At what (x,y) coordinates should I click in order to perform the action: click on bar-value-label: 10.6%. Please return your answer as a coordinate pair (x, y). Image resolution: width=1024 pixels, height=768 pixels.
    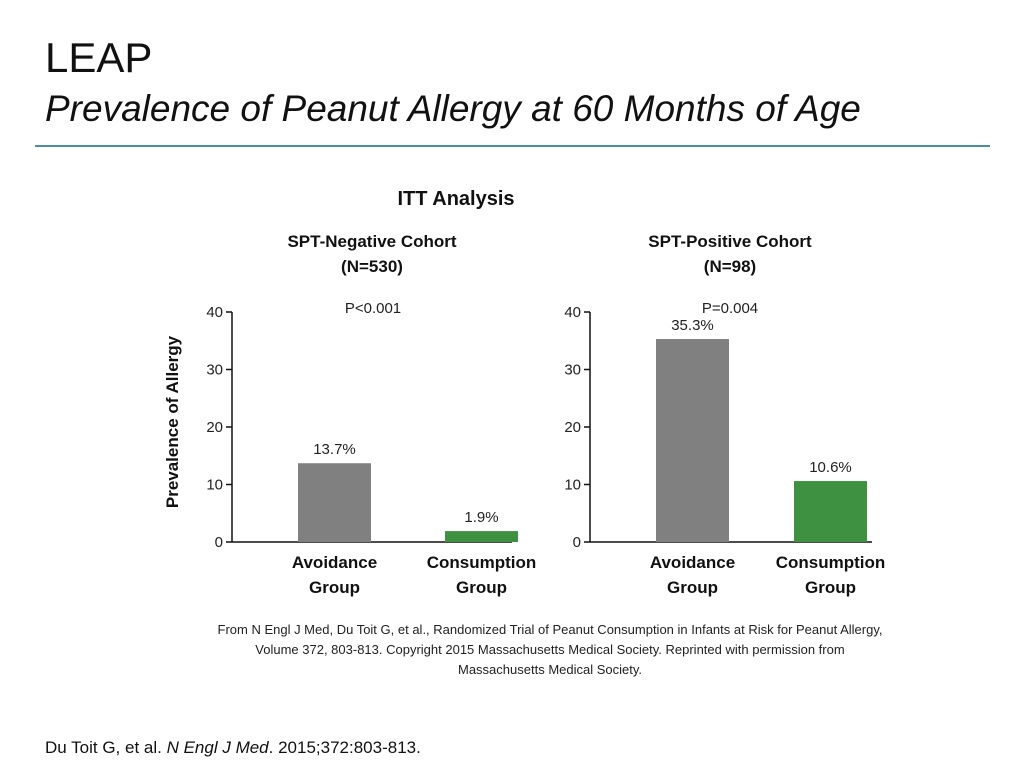
    Looking at the image, I should click on (830, 467).